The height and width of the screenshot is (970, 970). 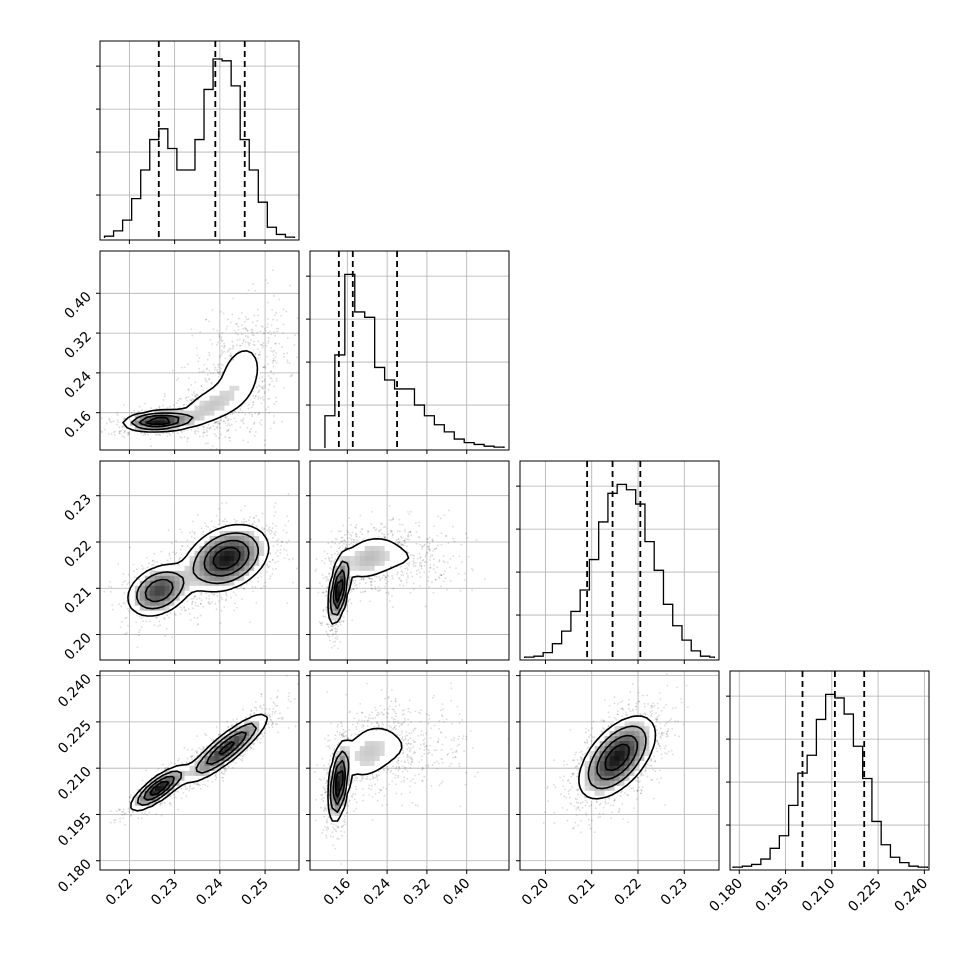 What do you see at coordinates (773, 896) in the screenshot?
I see `x-tick-label: 0.195` at bounding box center [773, 896].